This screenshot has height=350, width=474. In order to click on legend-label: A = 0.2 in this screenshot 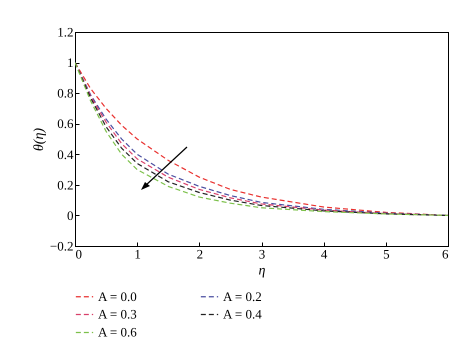, I will do `click(242, 296)`.